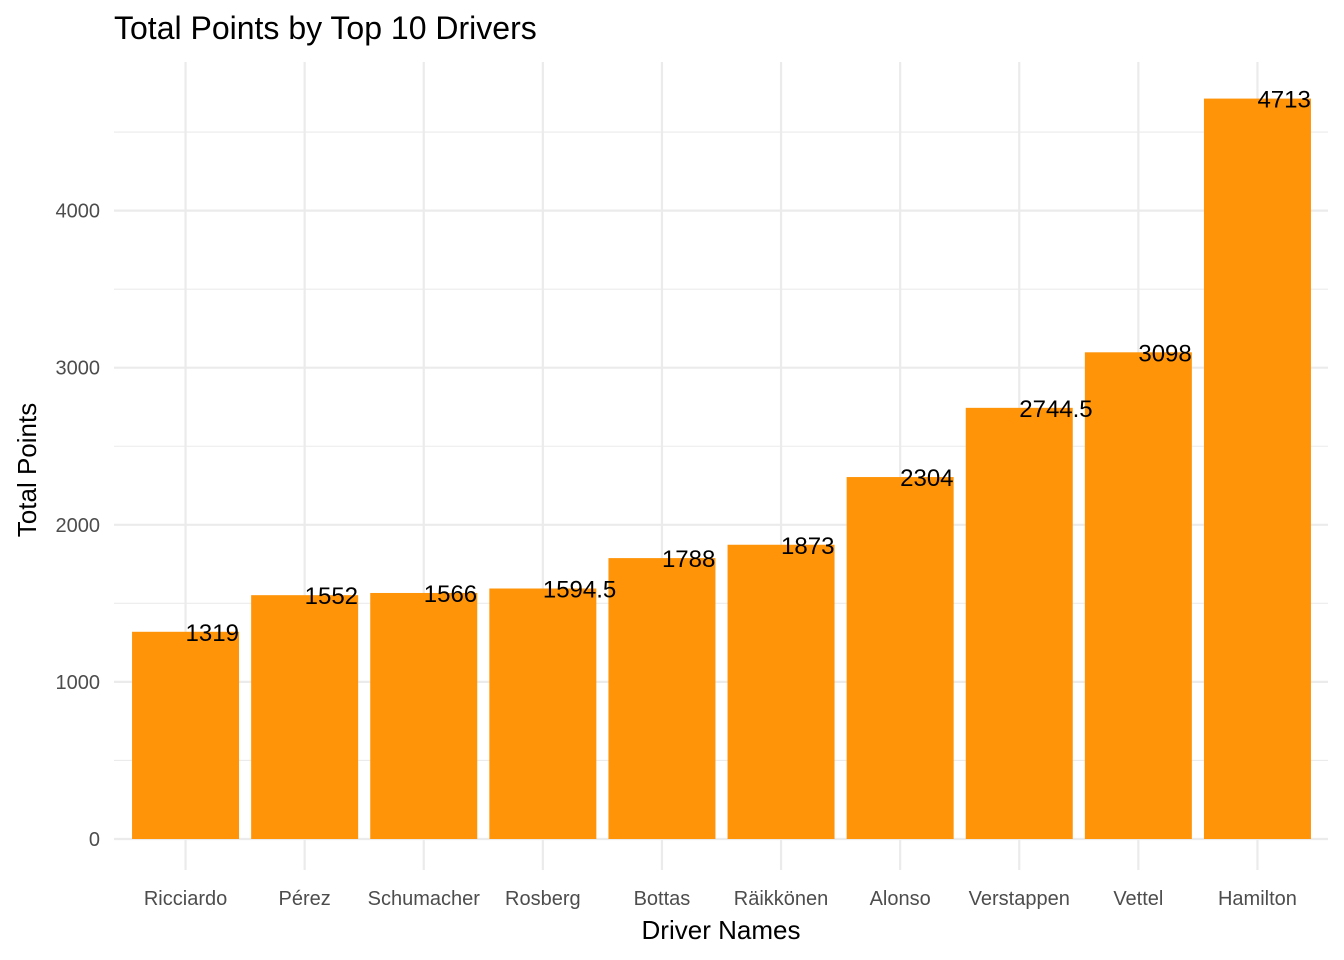 This screenshot has width=1344, height=960. I want to click on x-axis-title: Driver Names, so click(721, 930).